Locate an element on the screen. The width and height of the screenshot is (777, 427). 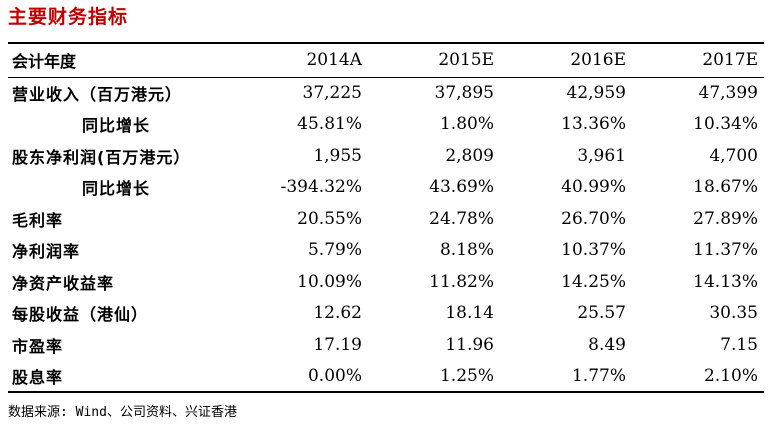
table-title: 主要财务指标 is located at coordinates (68, 17).